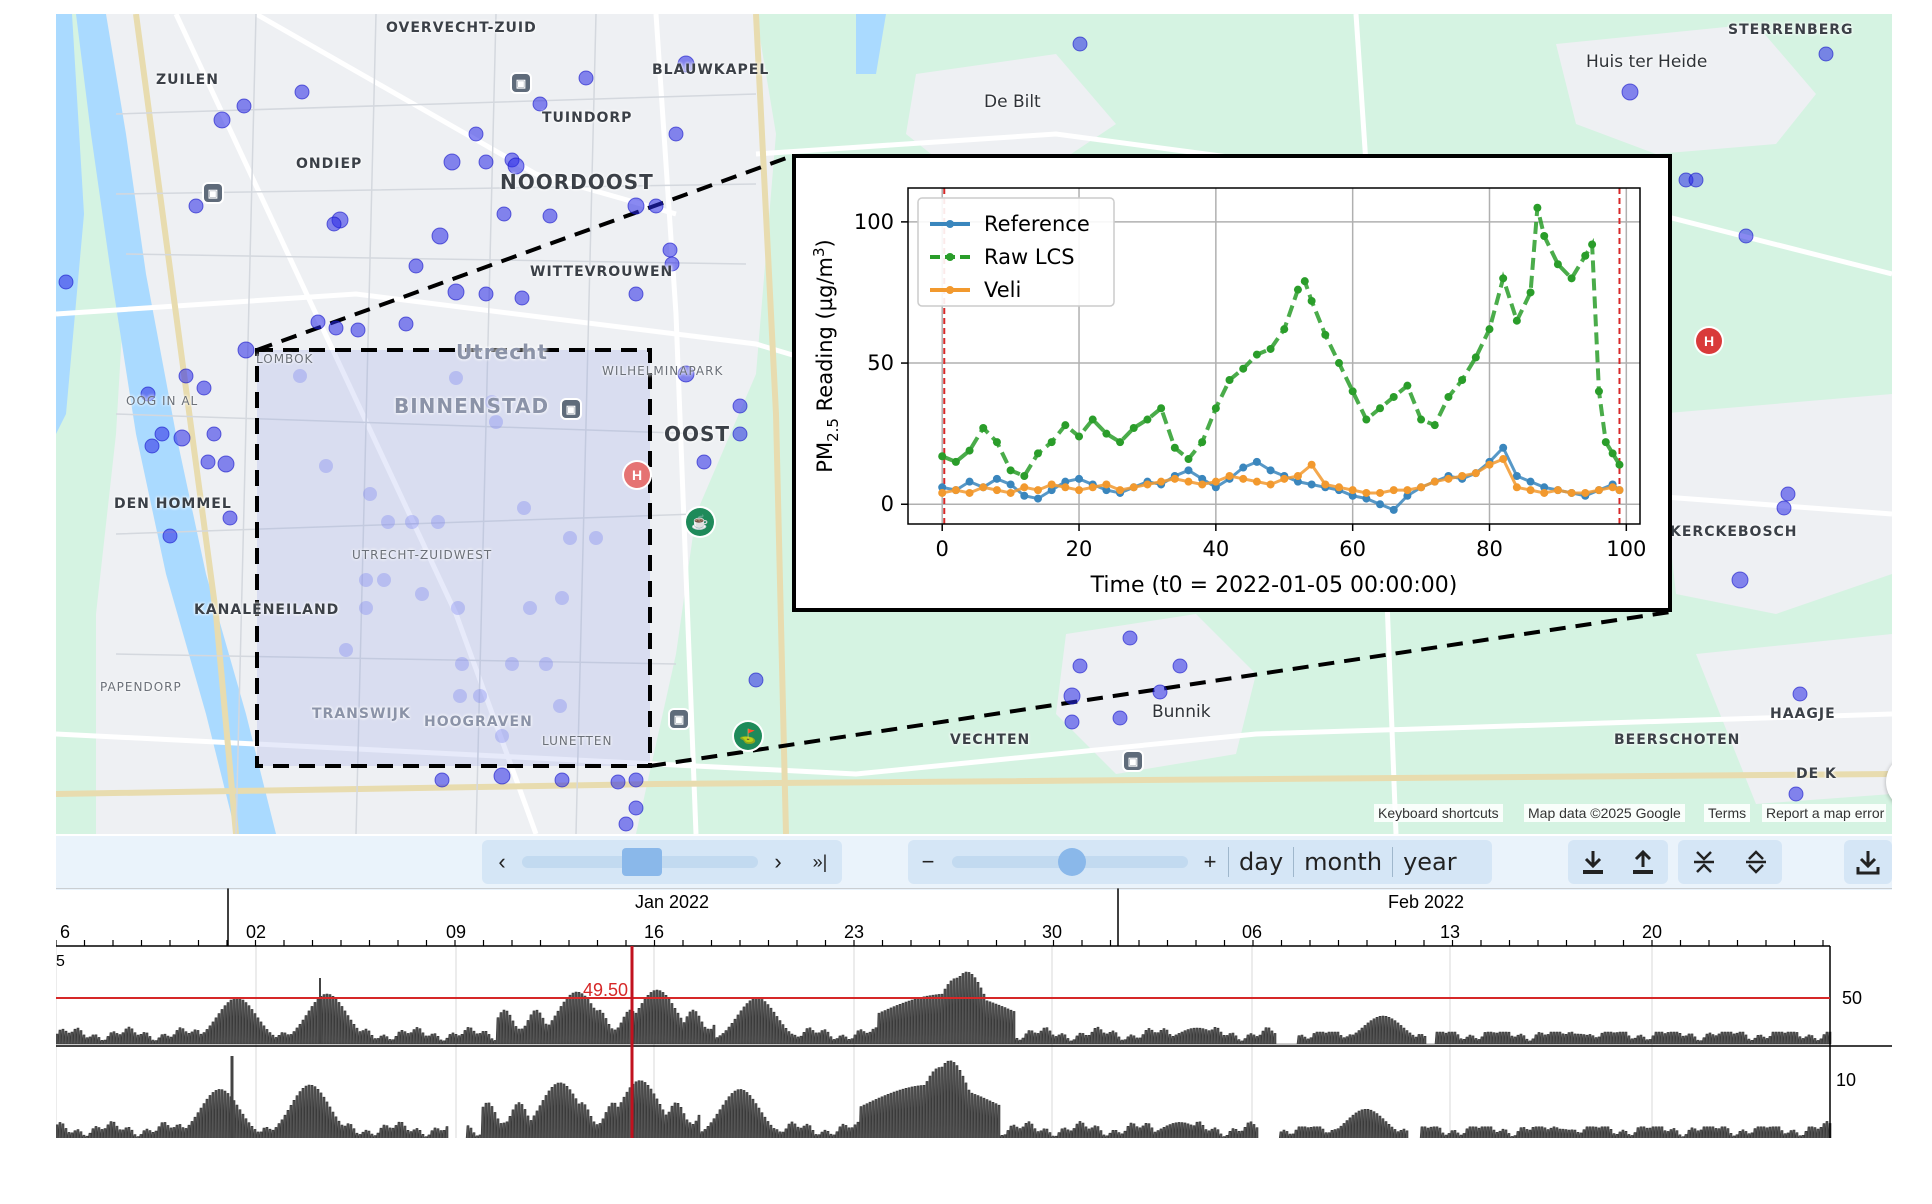 This screenshot has height=1204, width=1932. Describe the element at coordinates (943, 1100) in the screenshot. I see `bottom-histogram-bars` at that location.